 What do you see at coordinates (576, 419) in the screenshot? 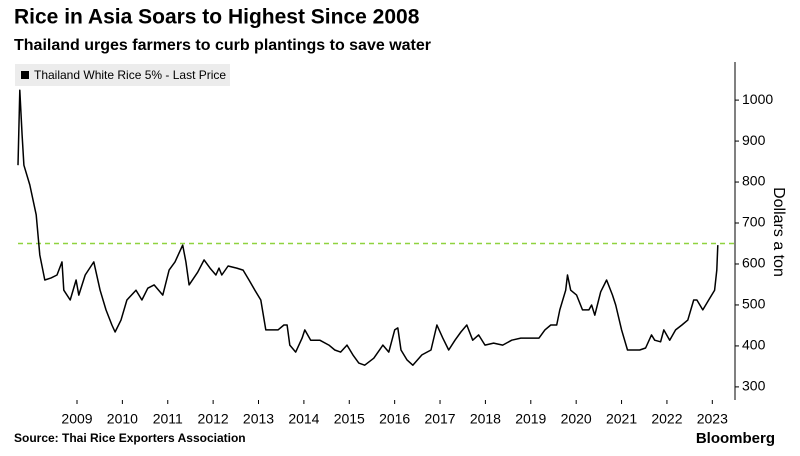
I see `x-tick-label: 2020` at bounding box center [576, 419].